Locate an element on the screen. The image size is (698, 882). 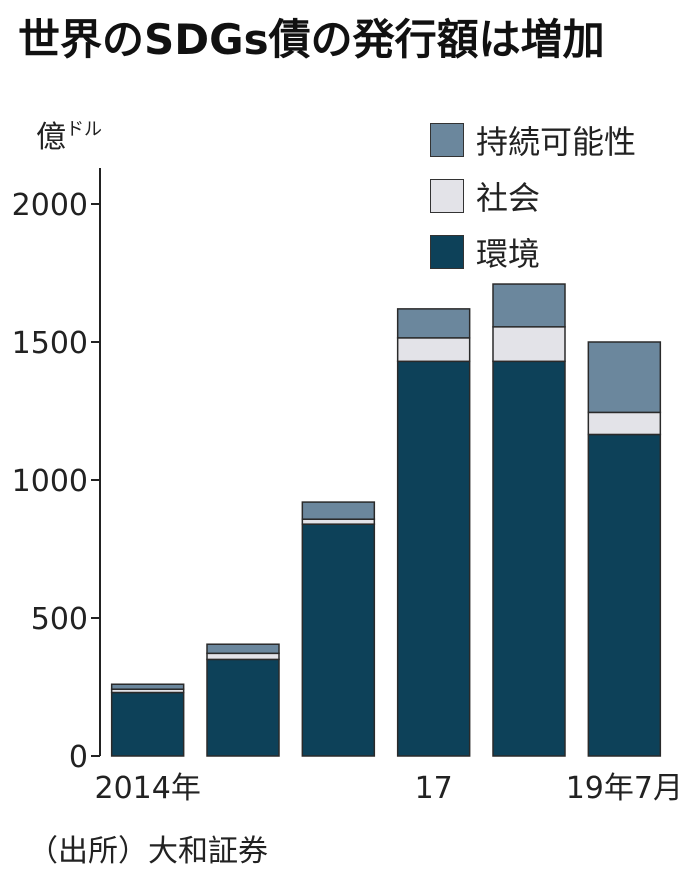
legend-swatch-environment is located at coordinates (447, 252).